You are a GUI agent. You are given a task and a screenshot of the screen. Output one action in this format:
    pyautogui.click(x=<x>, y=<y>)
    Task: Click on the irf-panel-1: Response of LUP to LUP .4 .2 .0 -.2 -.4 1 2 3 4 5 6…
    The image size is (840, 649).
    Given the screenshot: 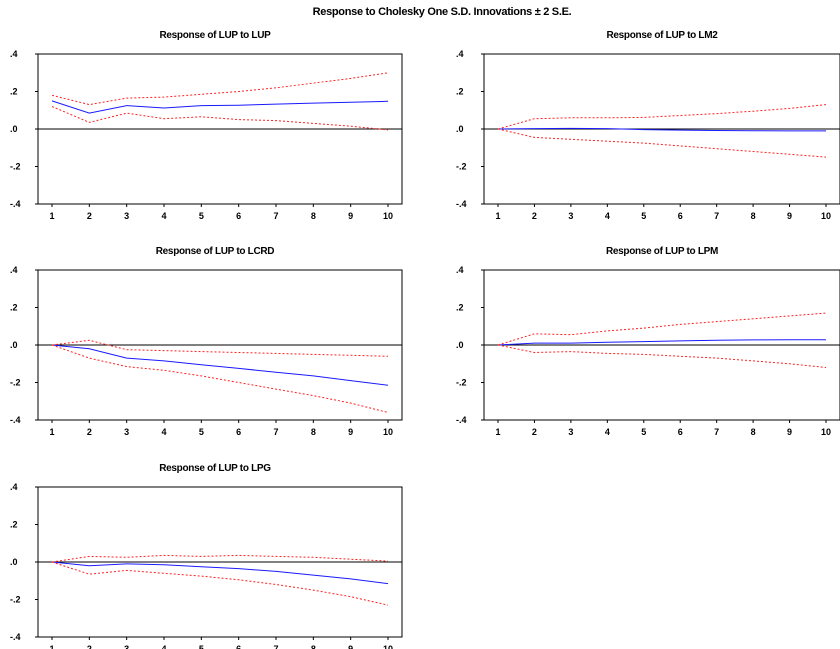 What is the action you would take?
    pyautogui.click(x=206, y=125)
    